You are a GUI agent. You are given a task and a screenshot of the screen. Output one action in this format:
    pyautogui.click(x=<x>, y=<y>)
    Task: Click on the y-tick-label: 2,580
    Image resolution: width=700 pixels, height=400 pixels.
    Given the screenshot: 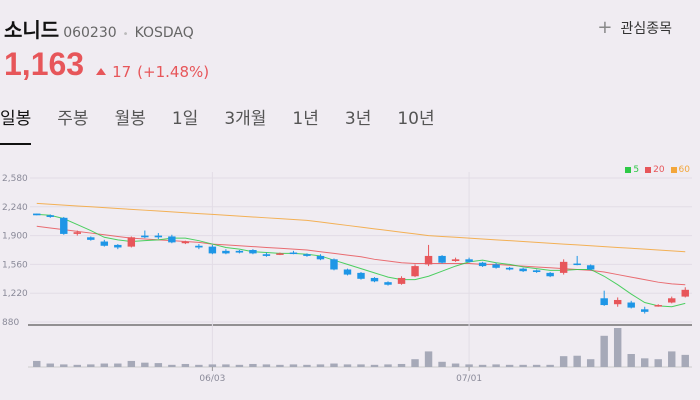 What is the action you would take?
    pyautogui.click(x=15, y=179)
    